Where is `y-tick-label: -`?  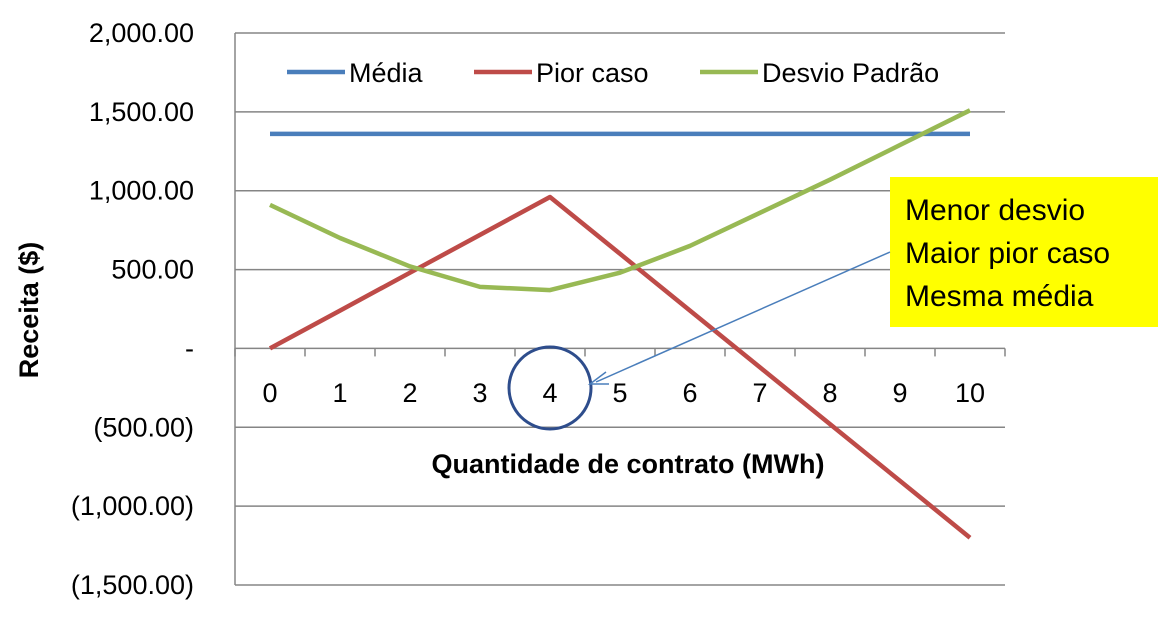
y-tick-label: - is located at coordinates (189, 348).